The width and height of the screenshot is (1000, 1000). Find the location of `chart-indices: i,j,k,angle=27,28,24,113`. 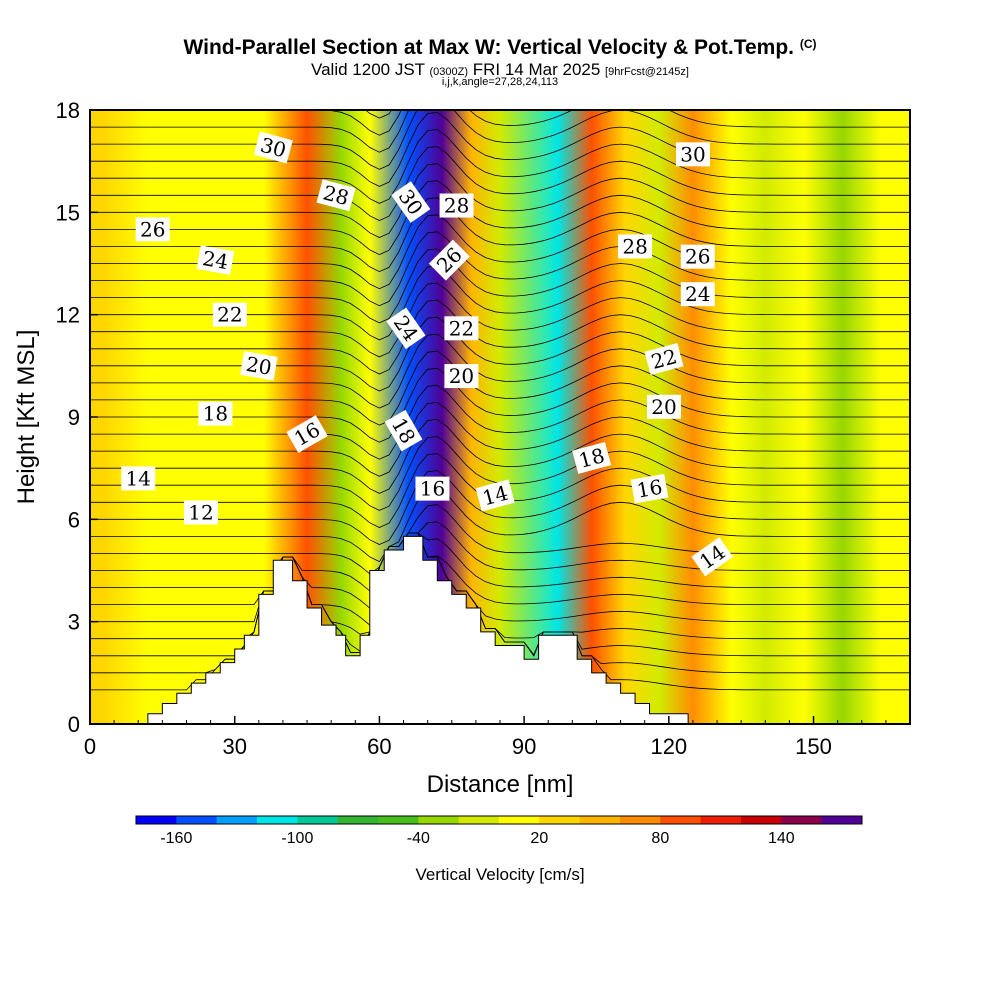

chart-indices: i,j,k,angle=27,28,24,113 is located at coordinates (500, 82).